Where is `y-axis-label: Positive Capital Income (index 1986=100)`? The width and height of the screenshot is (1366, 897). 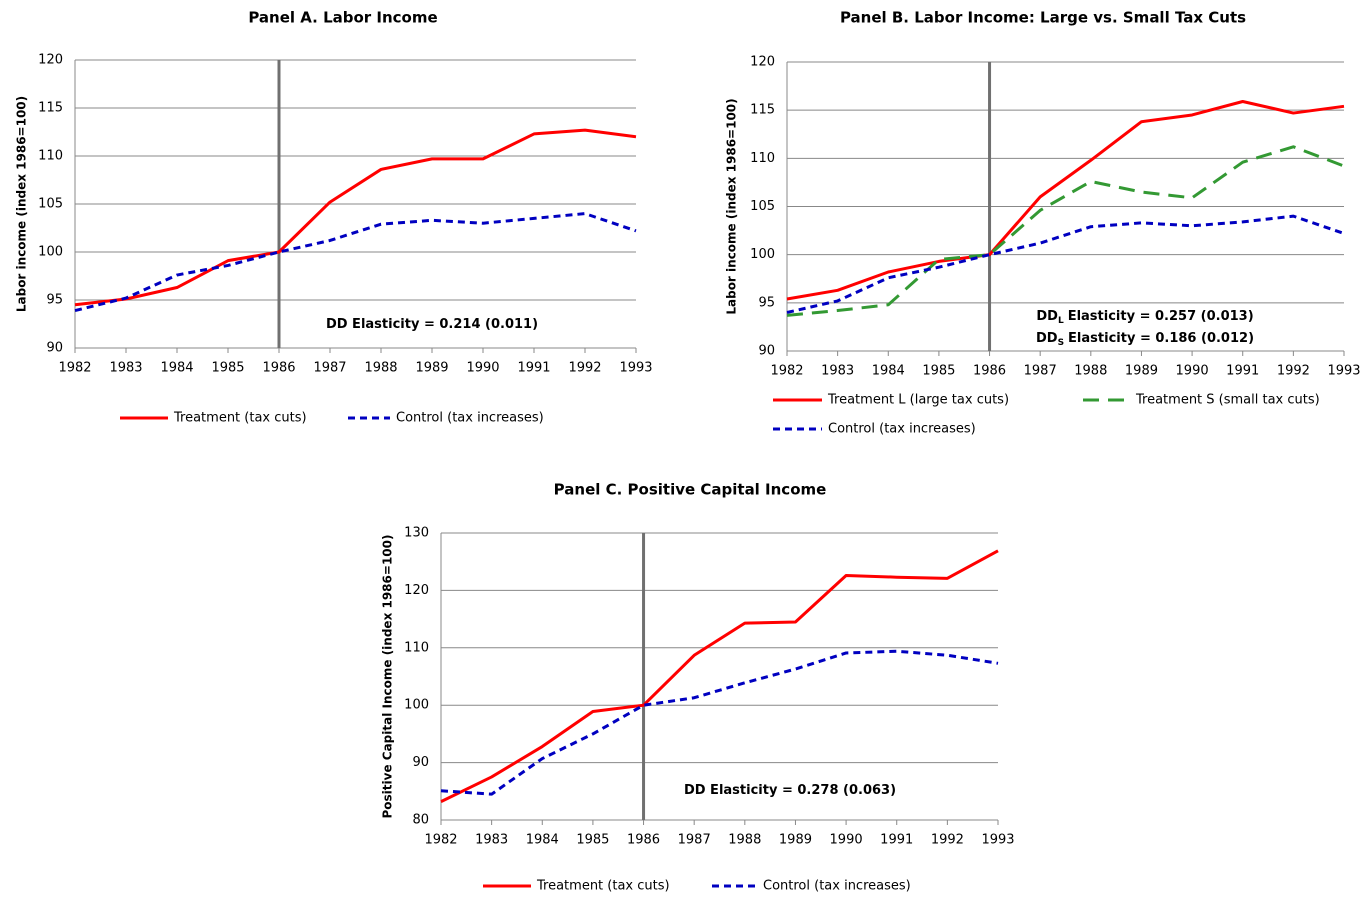
y-axis-label: Positive Capital Income (index 1986=100) is located at coordinates (388, 677).